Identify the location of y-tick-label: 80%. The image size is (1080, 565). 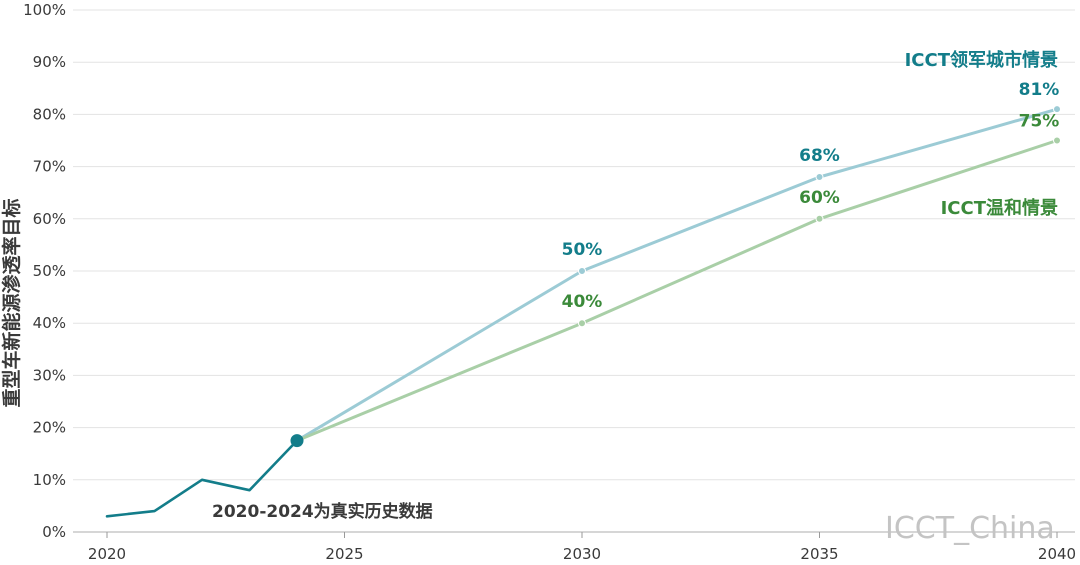
(49, 114).